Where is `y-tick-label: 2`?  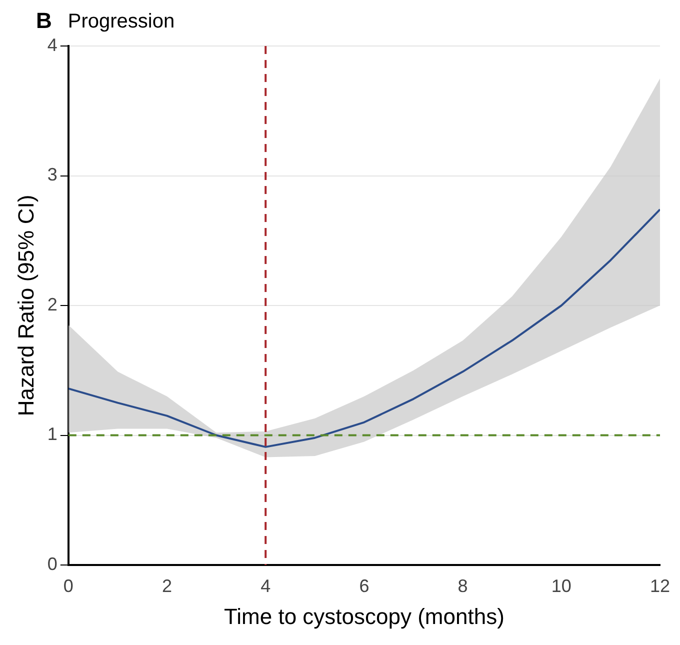 y-tick-label: 2 is located at coordinates (52, 304).